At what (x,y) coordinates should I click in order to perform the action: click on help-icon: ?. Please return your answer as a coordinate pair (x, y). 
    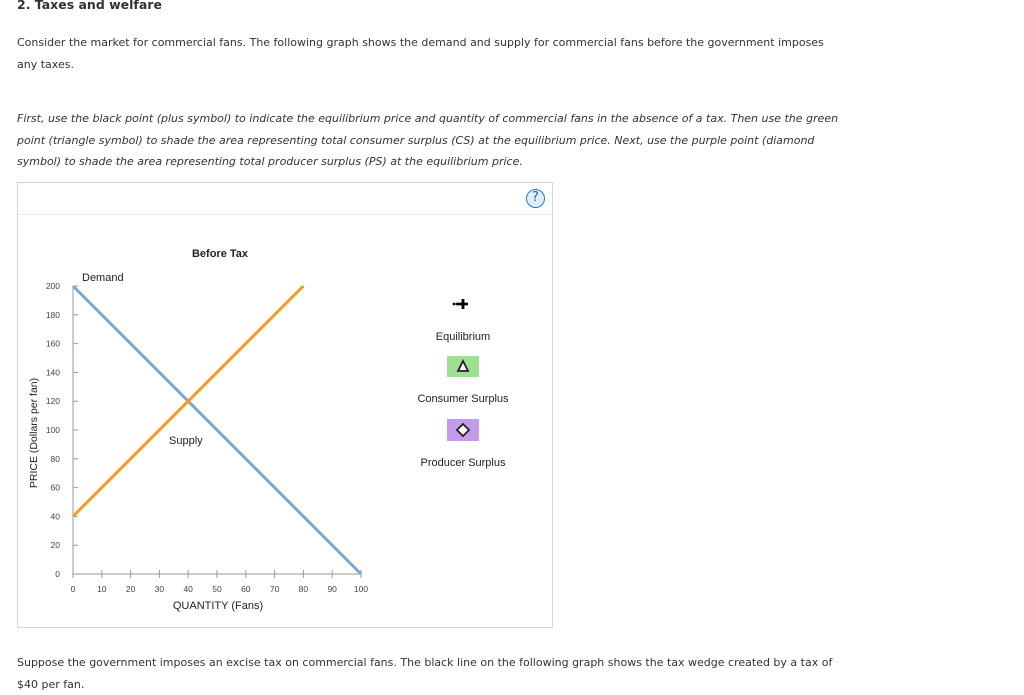
    Looking at the image, I should click on (535, 198).